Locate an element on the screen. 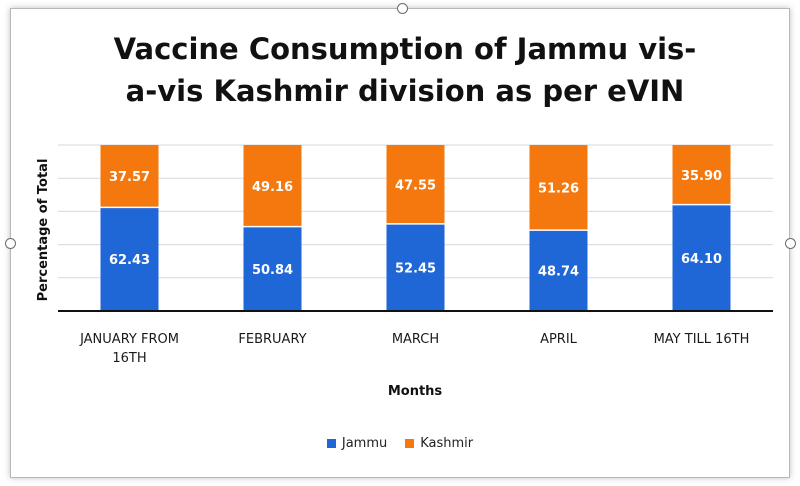 This screenshot has height=486, width=800. legend-item-kashmir: Kashmir is located at coordinates (439, 443).